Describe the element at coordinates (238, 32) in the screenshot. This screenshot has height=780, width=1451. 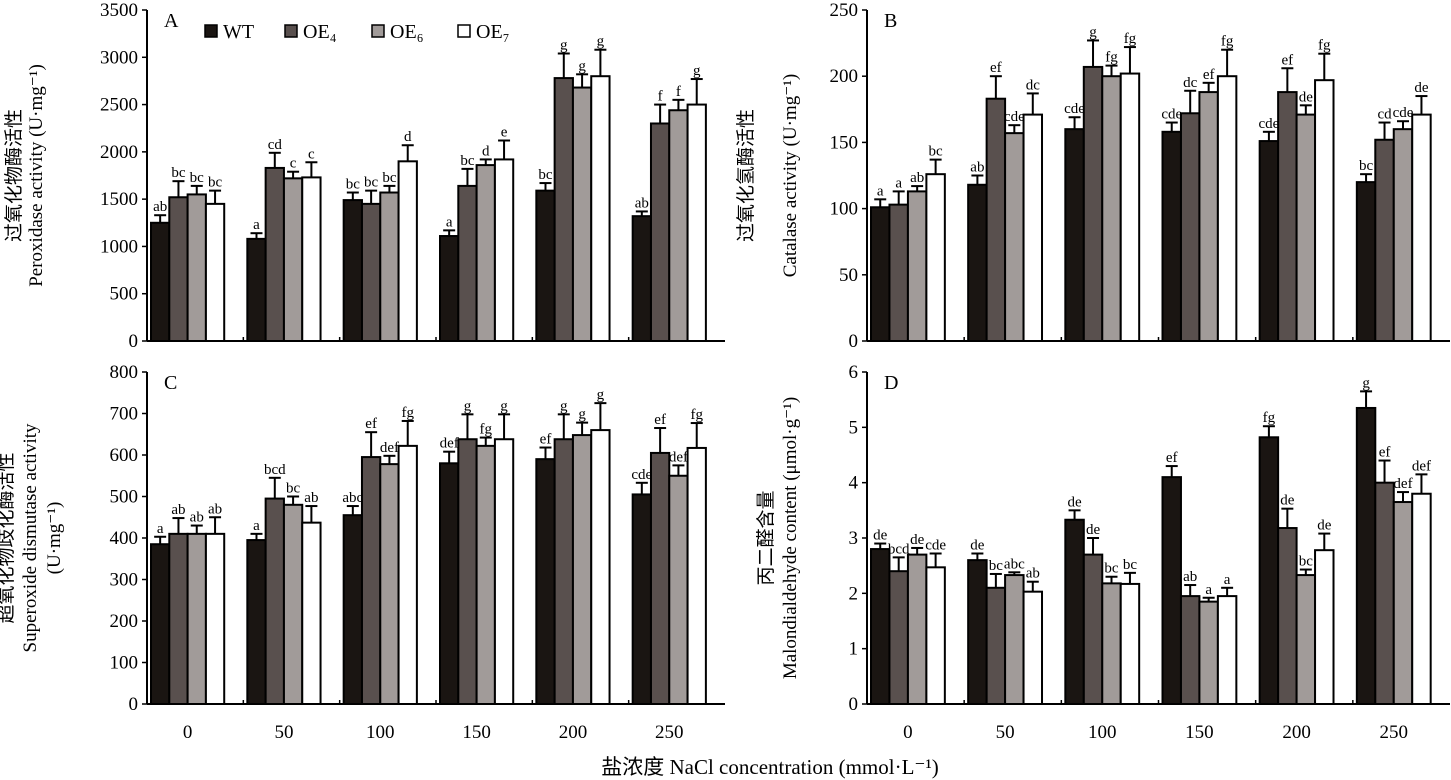
I see `legend-label: WT` at that location.